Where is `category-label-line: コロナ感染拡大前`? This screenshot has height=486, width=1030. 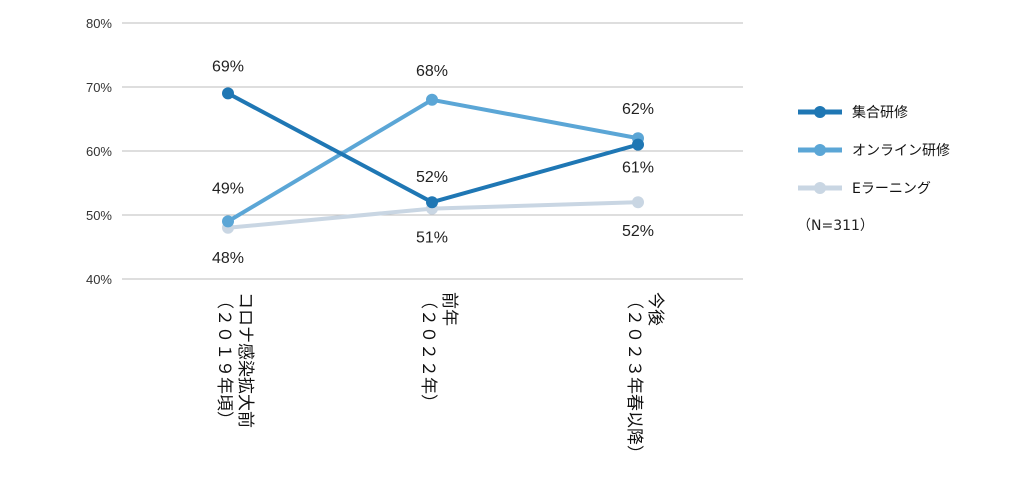 category-label-line: コロナ感染拡大前 is located at coordinates (245, 360).